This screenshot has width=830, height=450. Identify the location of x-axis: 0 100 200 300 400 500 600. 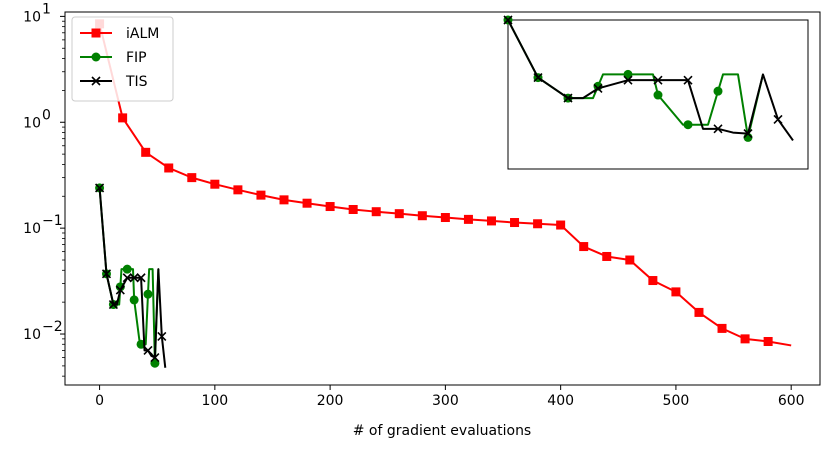
(450, 397).